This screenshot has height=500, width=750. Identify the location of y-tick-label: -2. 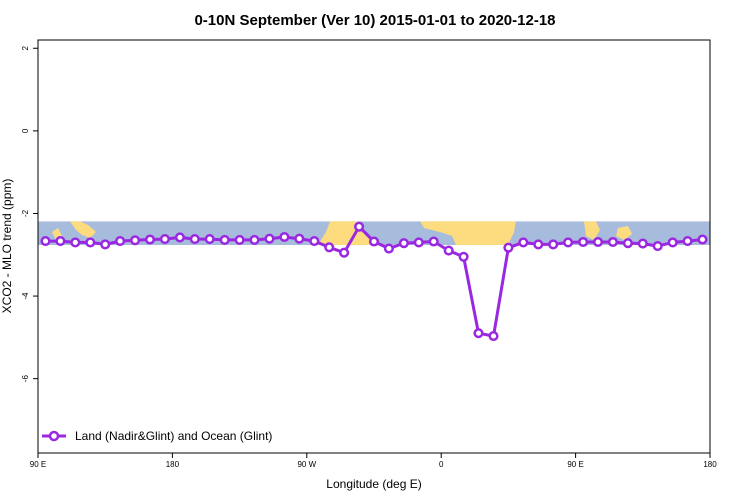
(25, 213).